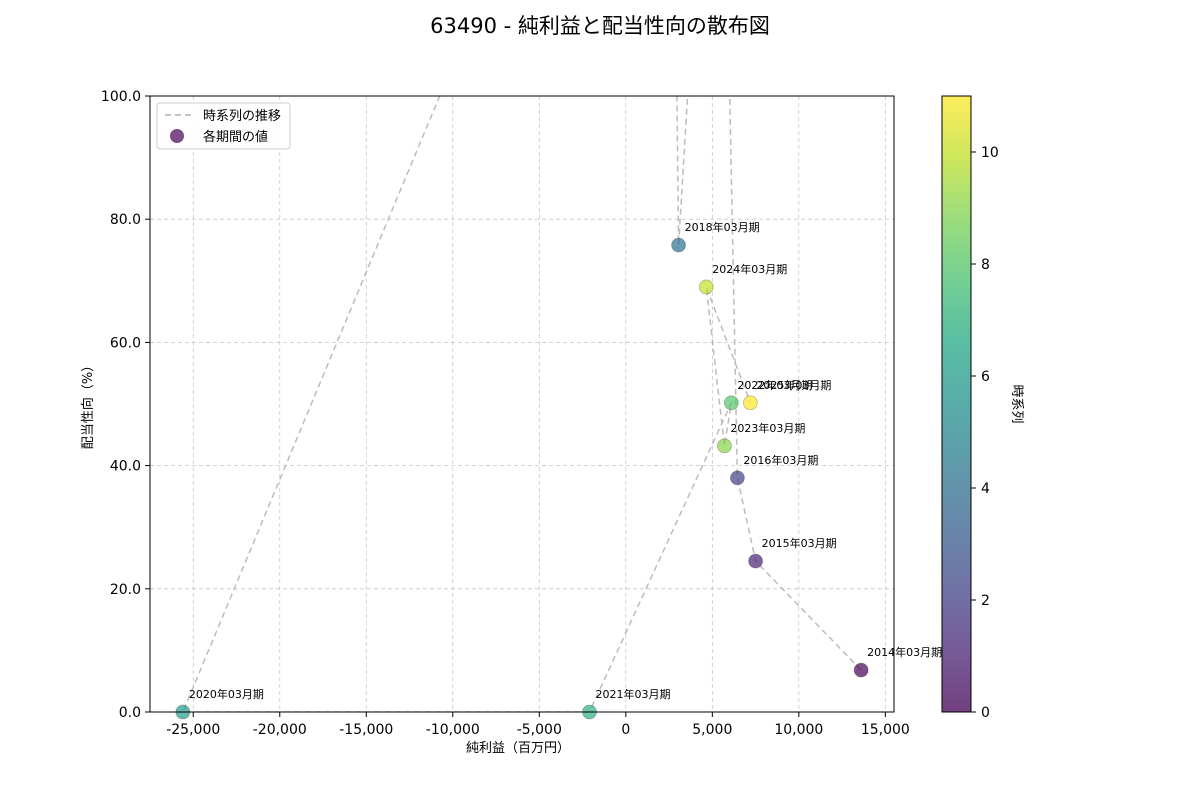 The image size is (1200, 800). What do you see at coordinates (985, 433) in the screenshot?
I see `colorbar-ticks: 0 2 4 6 8 10` at bounding box center [985, 433].